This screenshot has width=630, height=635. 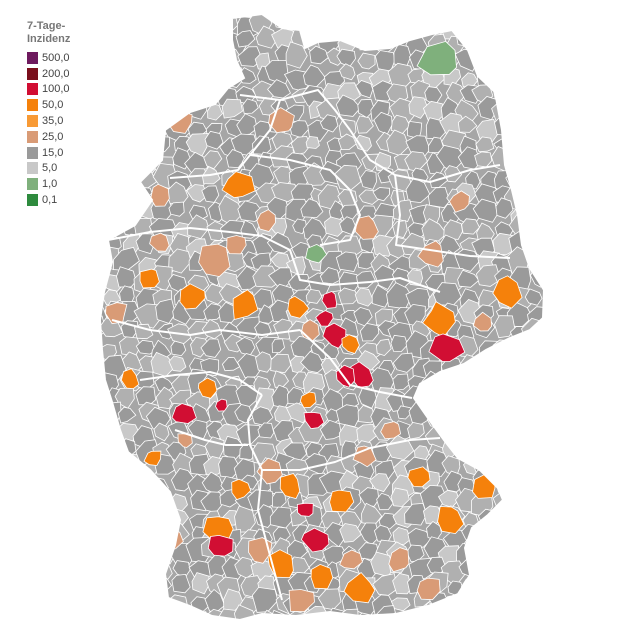 I want to click on legend-item: 100,0, so click(x=72, y=90).